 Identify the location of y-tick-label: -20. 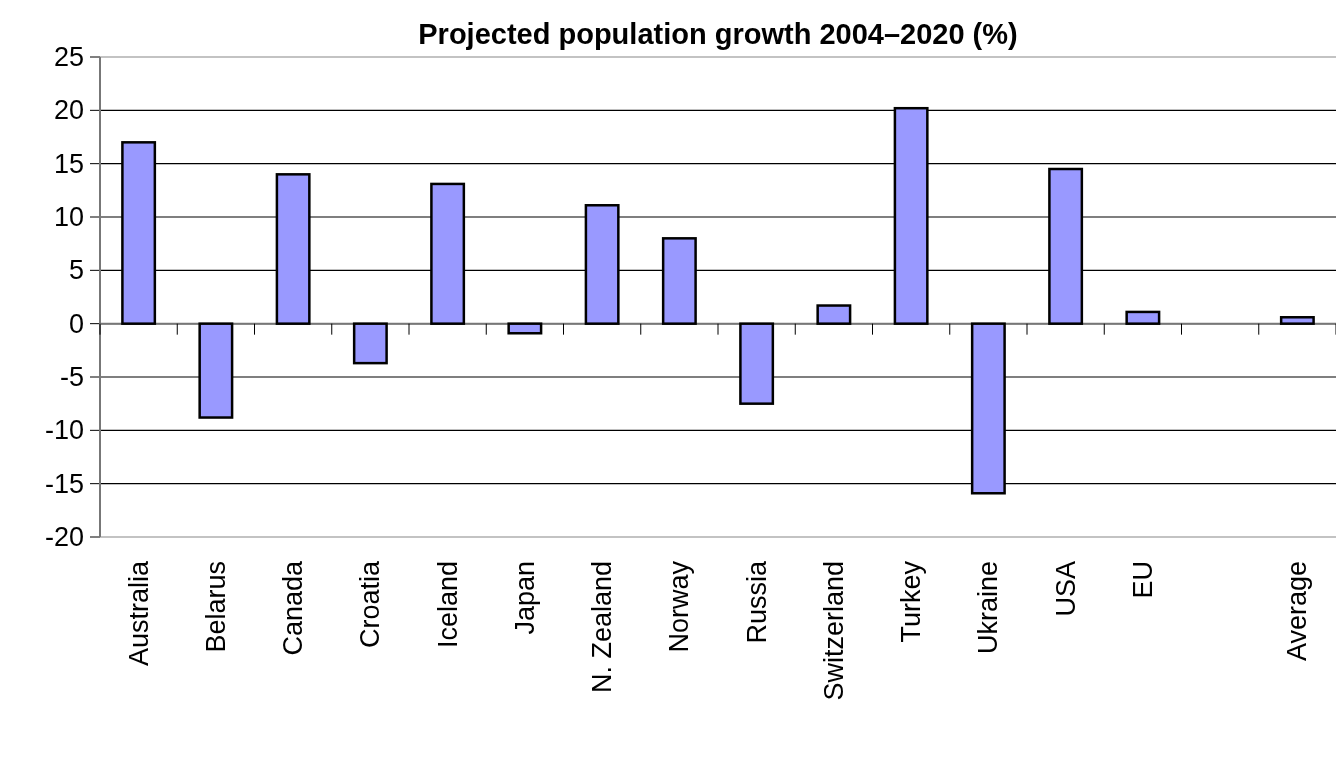
(64, 537).